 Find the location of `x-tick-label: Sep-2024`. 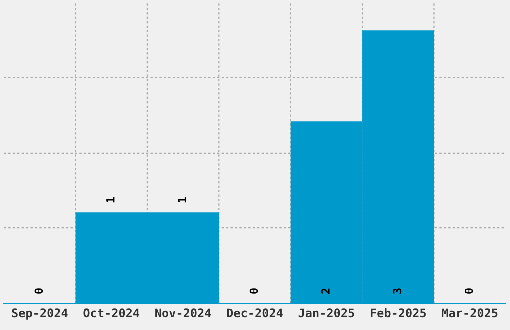

x-tick-label: Sep-2024 is located at coordinates (40, 314).